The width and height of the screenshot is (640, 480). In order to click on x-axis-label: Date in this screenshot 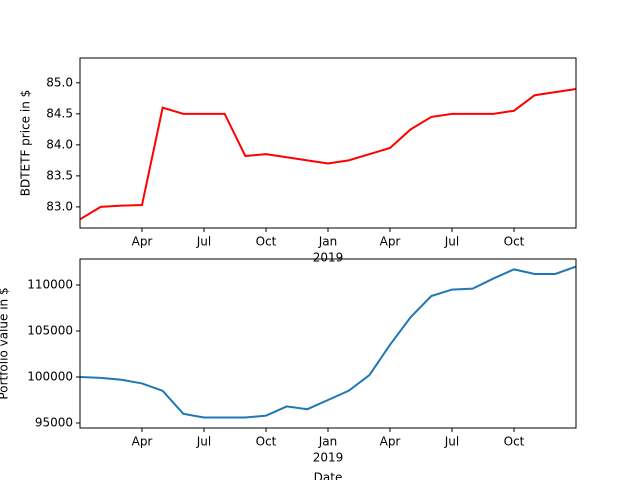, I will do `click(328, 475)`.